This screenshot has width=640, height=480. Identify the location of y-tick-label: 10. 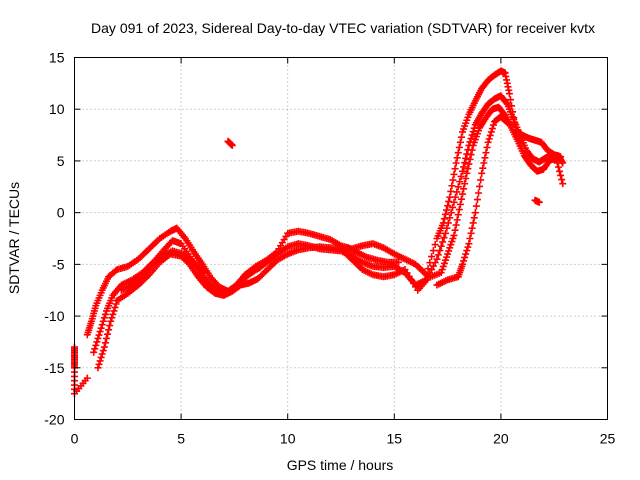
(57, 109).